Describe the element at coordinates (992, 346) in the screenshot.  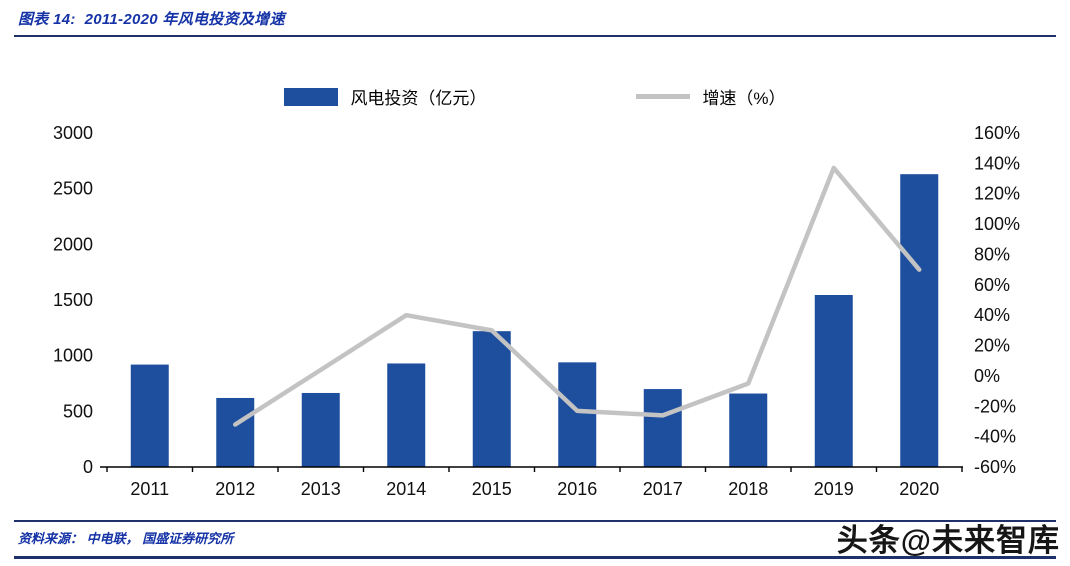
I see `right-axis-tick-label: 20%` at that location.